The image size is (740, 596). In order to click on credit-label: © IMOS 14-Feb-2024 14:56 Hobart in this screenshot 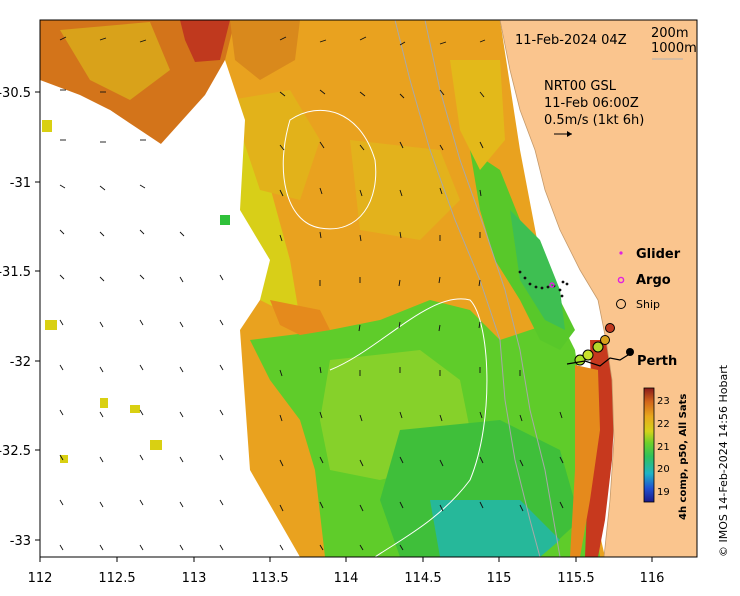, I will do `click(723, 460)`.